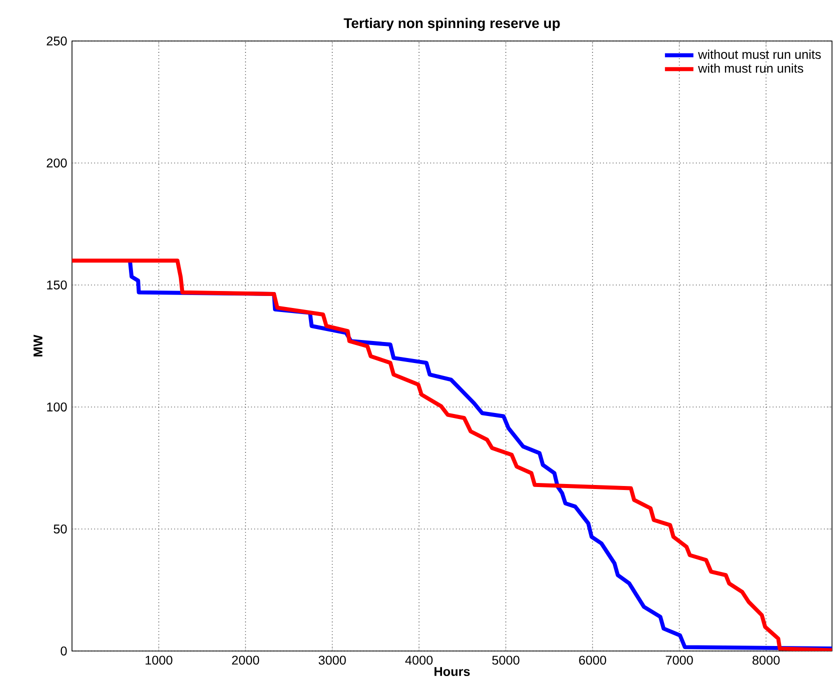  What do you see at coordinates (56, 41) in the screenshot?
I see `y-tick-label: 250` at bounding box center [56, 41].